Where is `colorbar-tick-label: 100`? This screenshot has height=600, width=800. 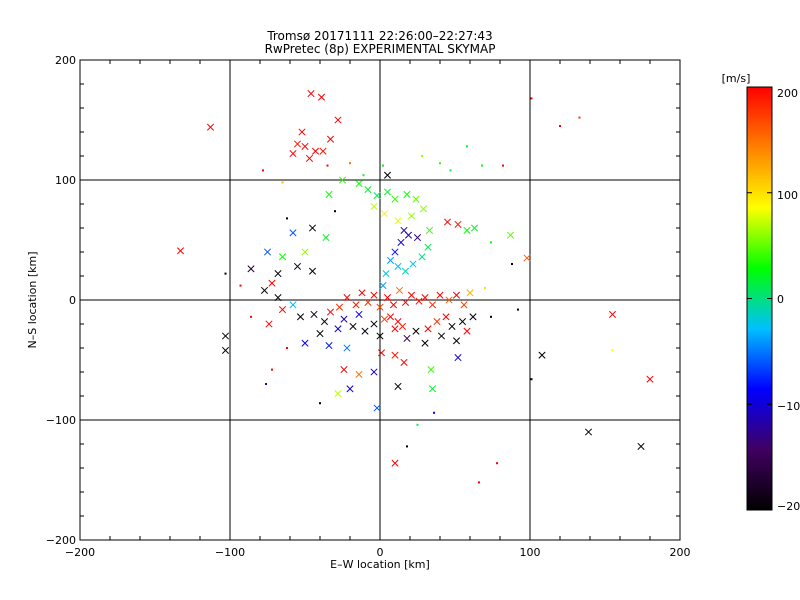
colorbar-tick-label: 100 is located at coordinates (787, 195).